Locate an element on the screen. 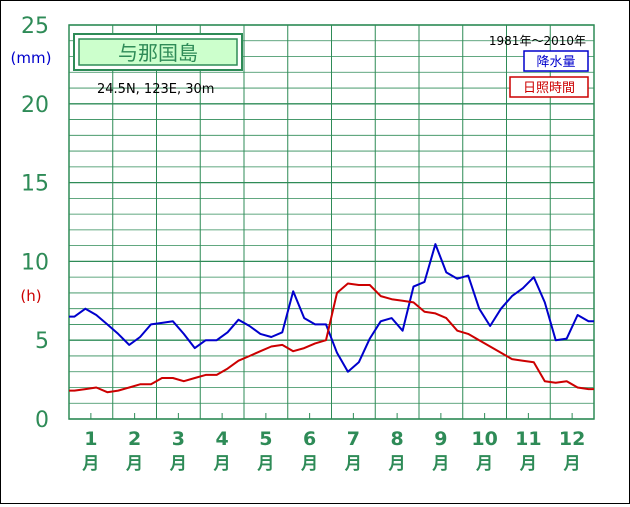  legend-precipitation: 降水量 is located at coordinates (555, 62).